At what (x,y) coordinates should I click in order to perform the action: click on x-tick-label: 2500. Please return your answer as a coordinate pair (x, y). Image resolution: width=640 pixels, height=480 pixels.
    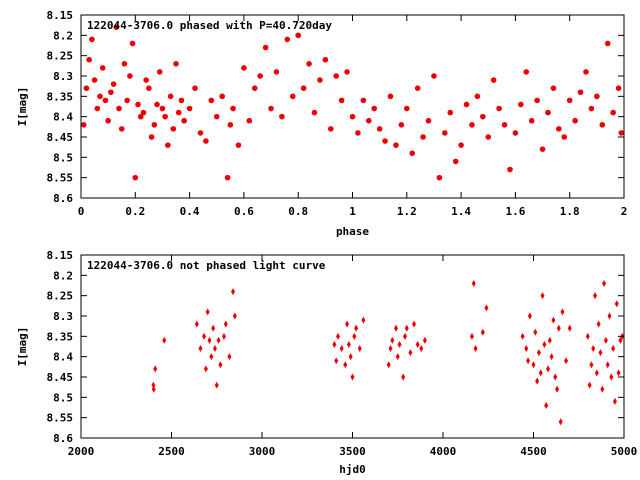
    Looking at the image, I should click on (171, 451).